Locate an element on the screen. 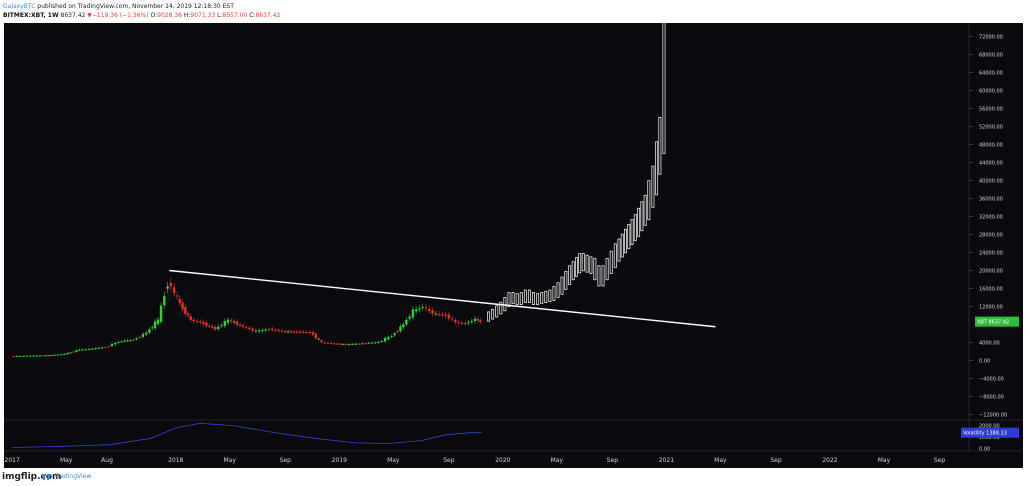 The image size is (1029, 486). y-tick-label: 60000.00 is located at coordinates (991, 92).